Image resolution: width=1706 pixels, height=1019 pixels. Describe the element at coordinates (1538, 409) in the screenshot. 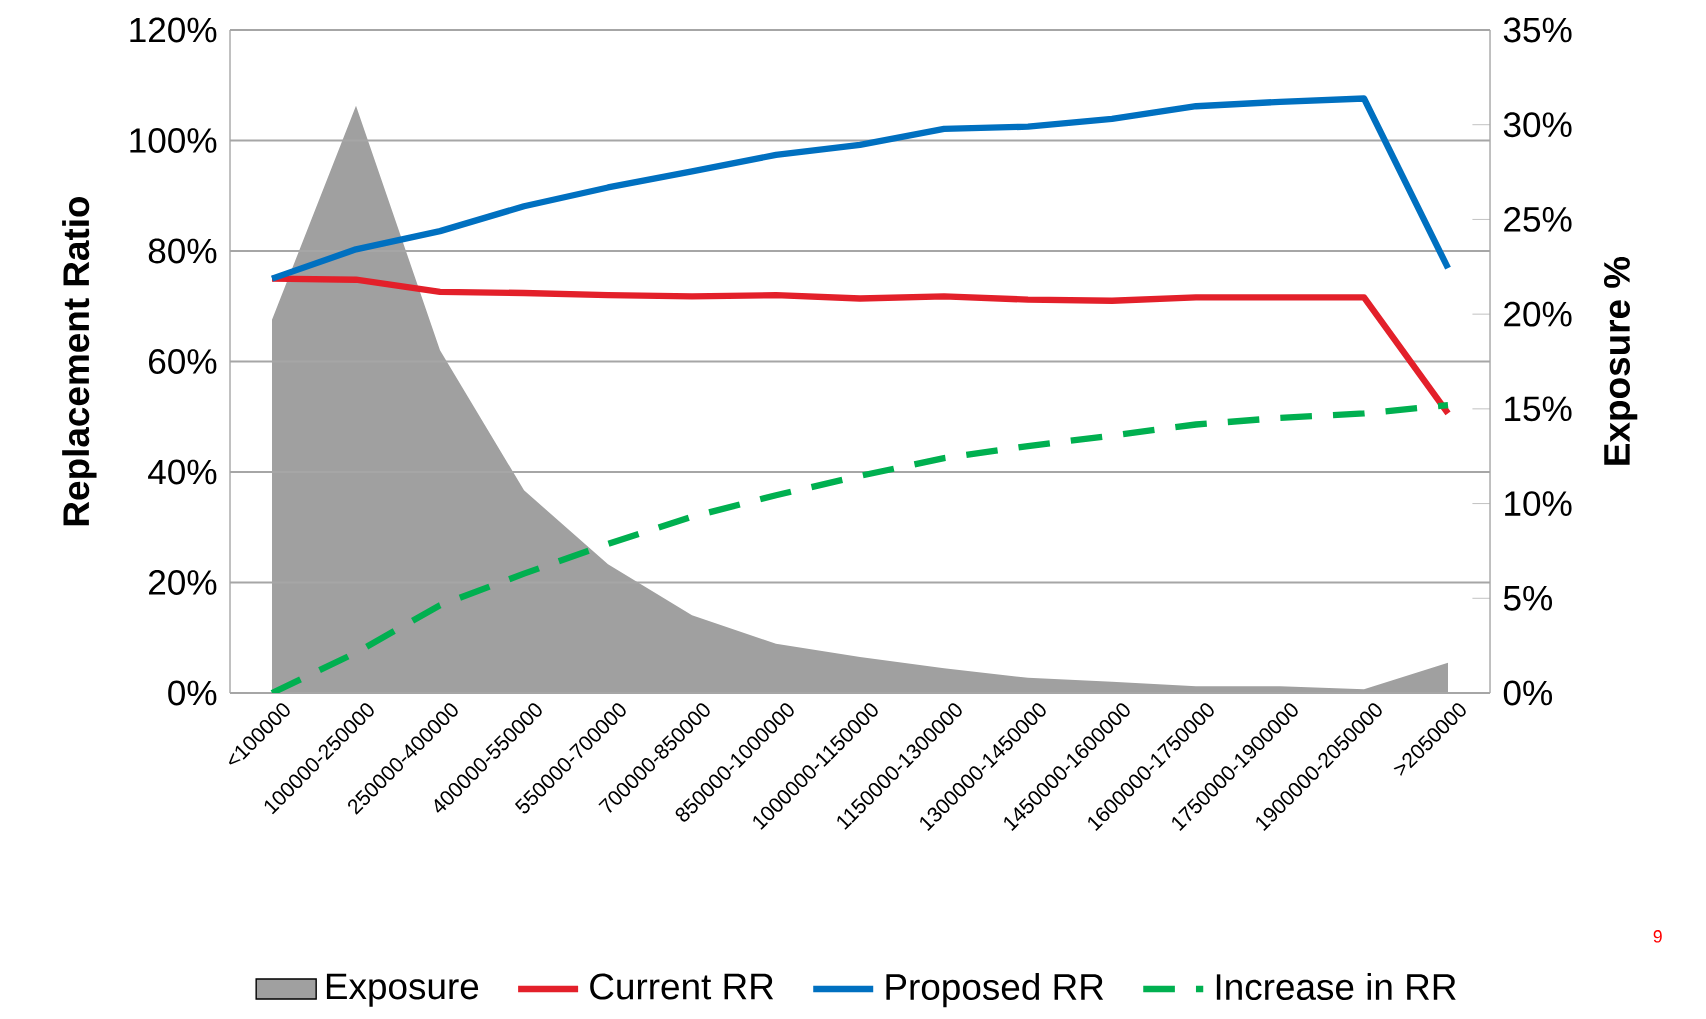

I see `y2-tick-label: 15%` at that location.